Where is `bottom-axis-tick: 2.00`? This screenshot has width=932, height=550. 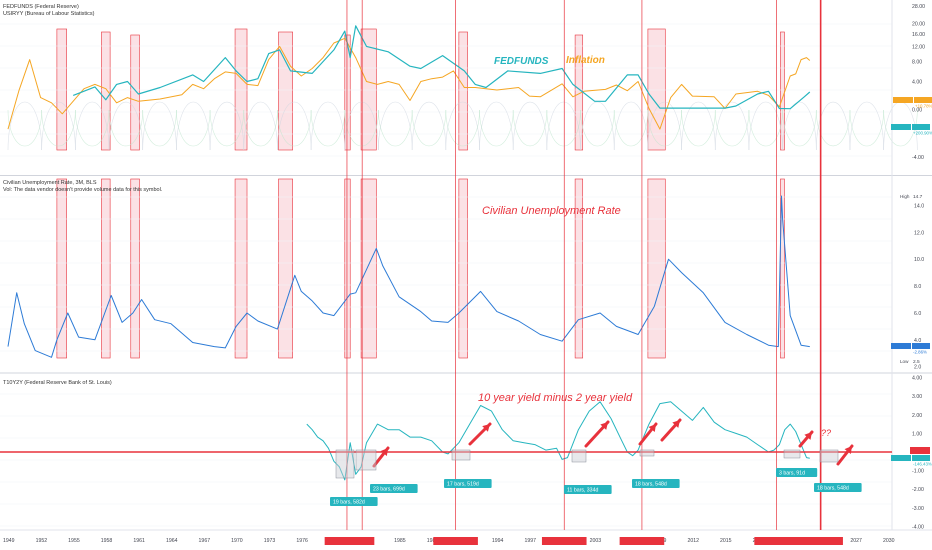
bottom-axis-tick: 2.00 is located at coordinates (917, 416).